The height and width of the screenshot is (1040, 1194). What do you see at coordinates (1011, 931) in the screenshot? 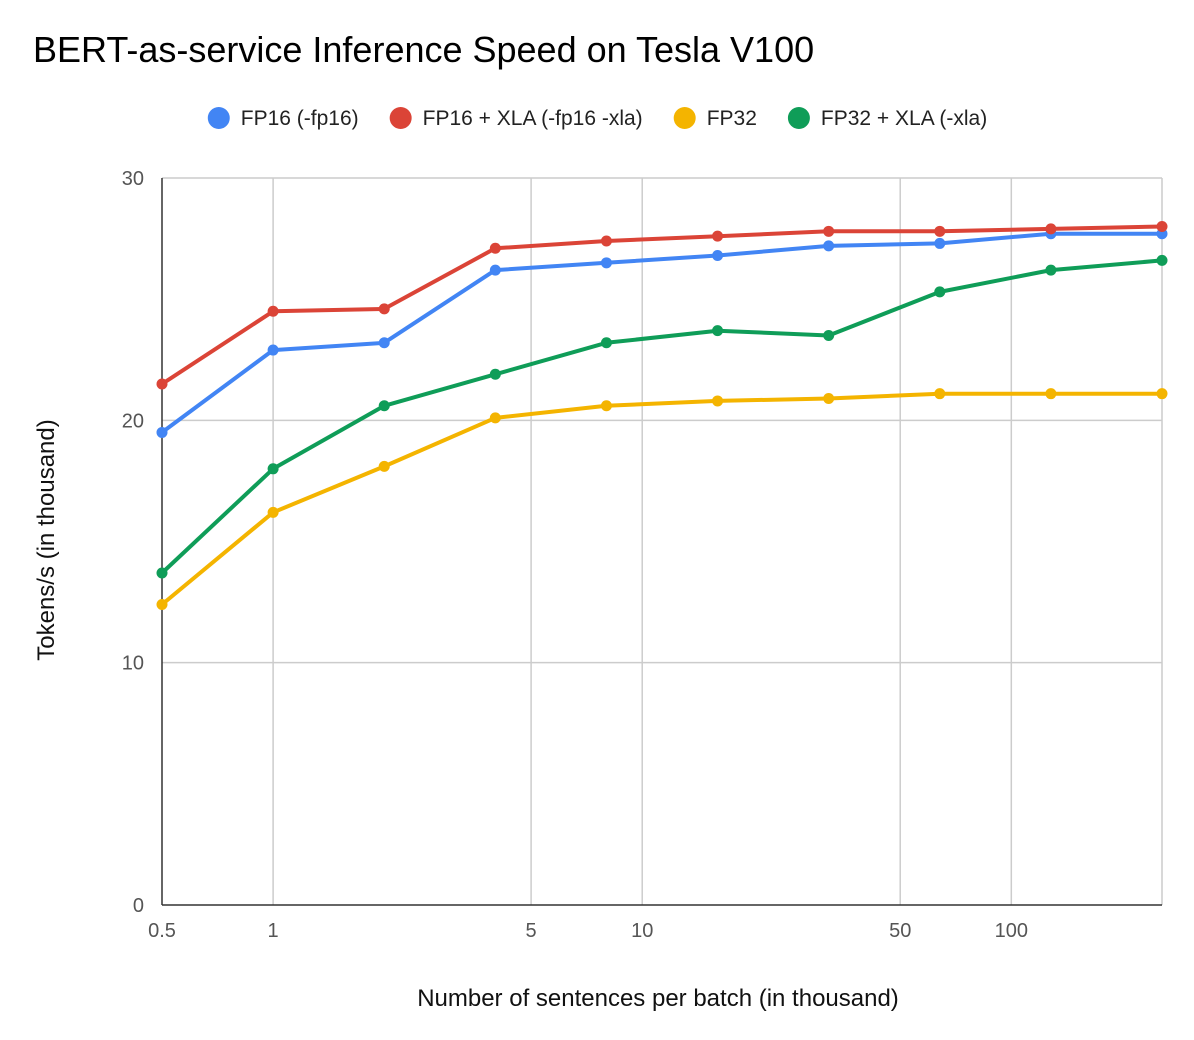
I see `x-tick-label: 100` at bounding box center [1011, 931].